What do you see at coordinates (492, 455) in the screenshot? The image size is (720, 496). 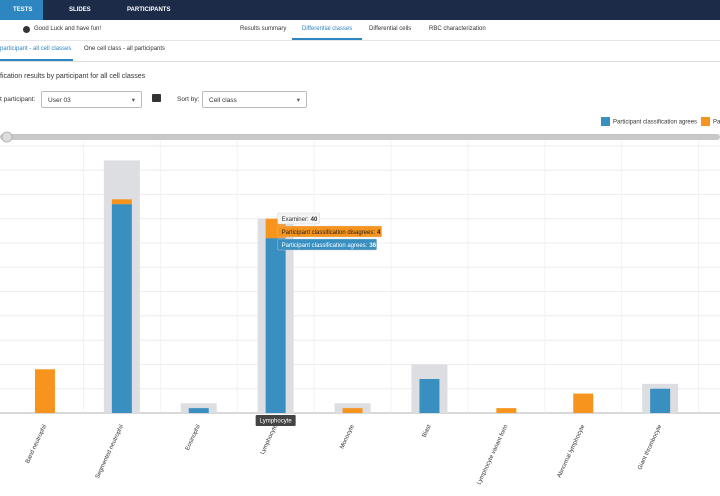 I see `x-tick-label: Lymphocyte variant form` at bounding box center [492, 455].